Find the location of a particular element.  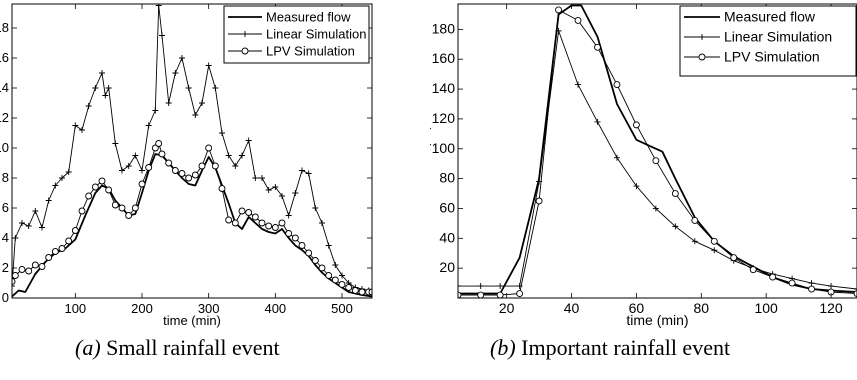

caption-a: (a) Small rainfall event is located at coordinates (177, 348).